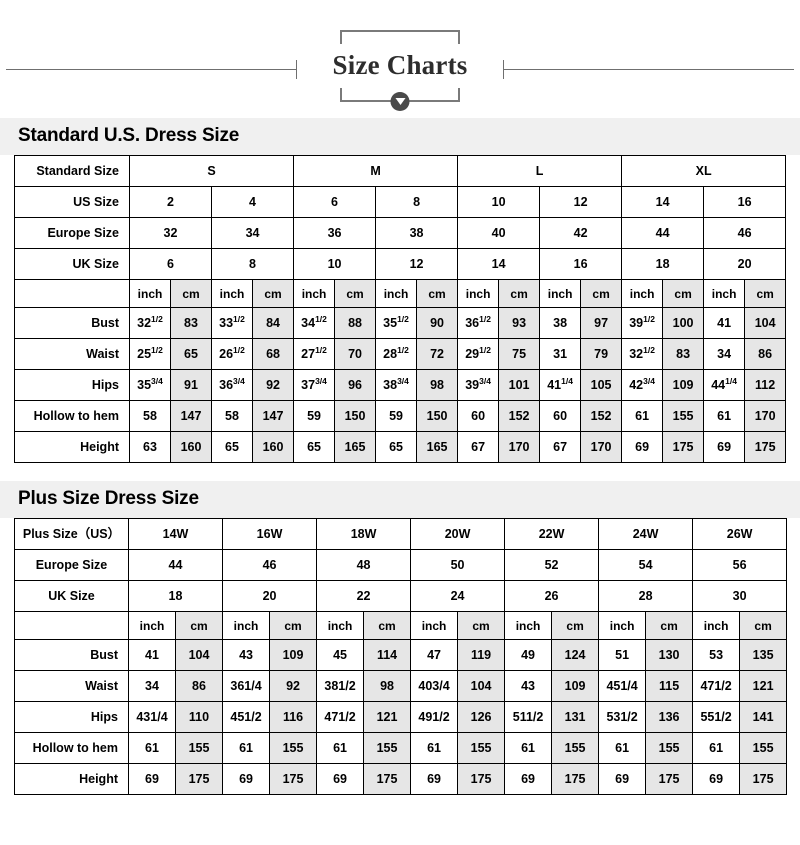 This screenshot has height=845, width=800. I want to click on cell-plus-europe-size: 44, so click(175, 565).